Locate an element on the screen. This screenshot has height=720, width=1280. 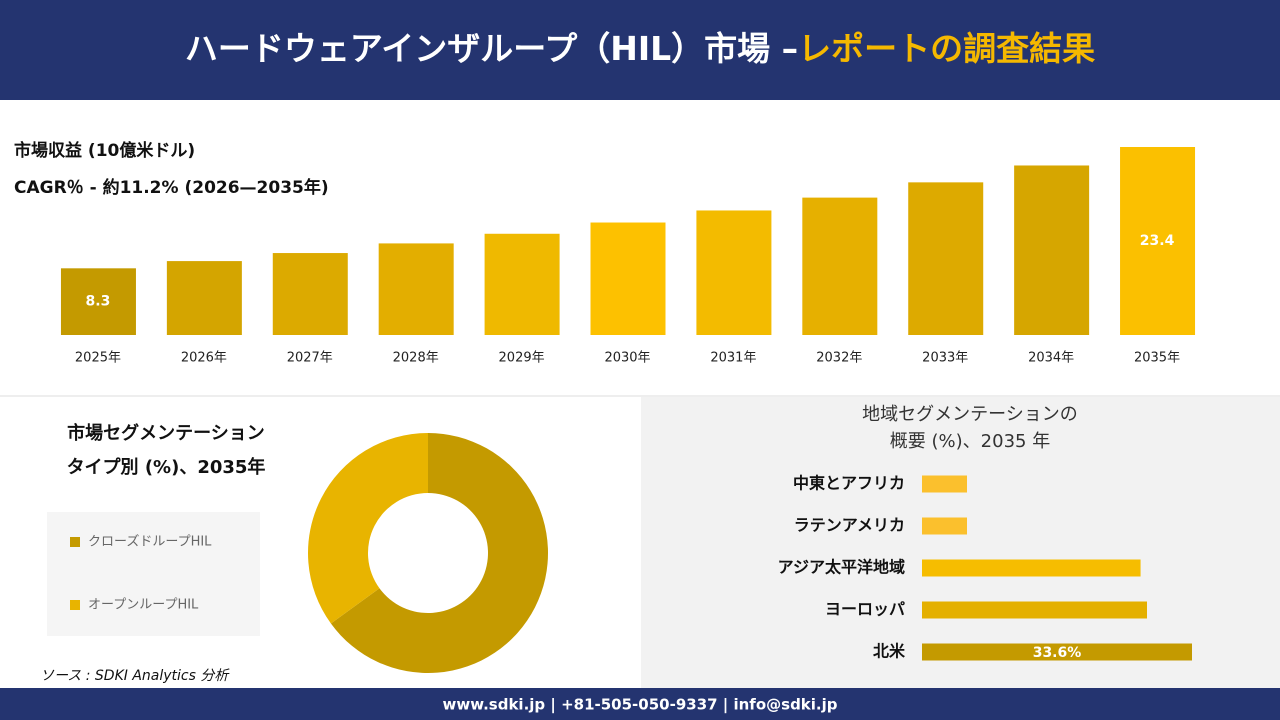
y-tick-label: 北米 is located at coordinates (889, 651).